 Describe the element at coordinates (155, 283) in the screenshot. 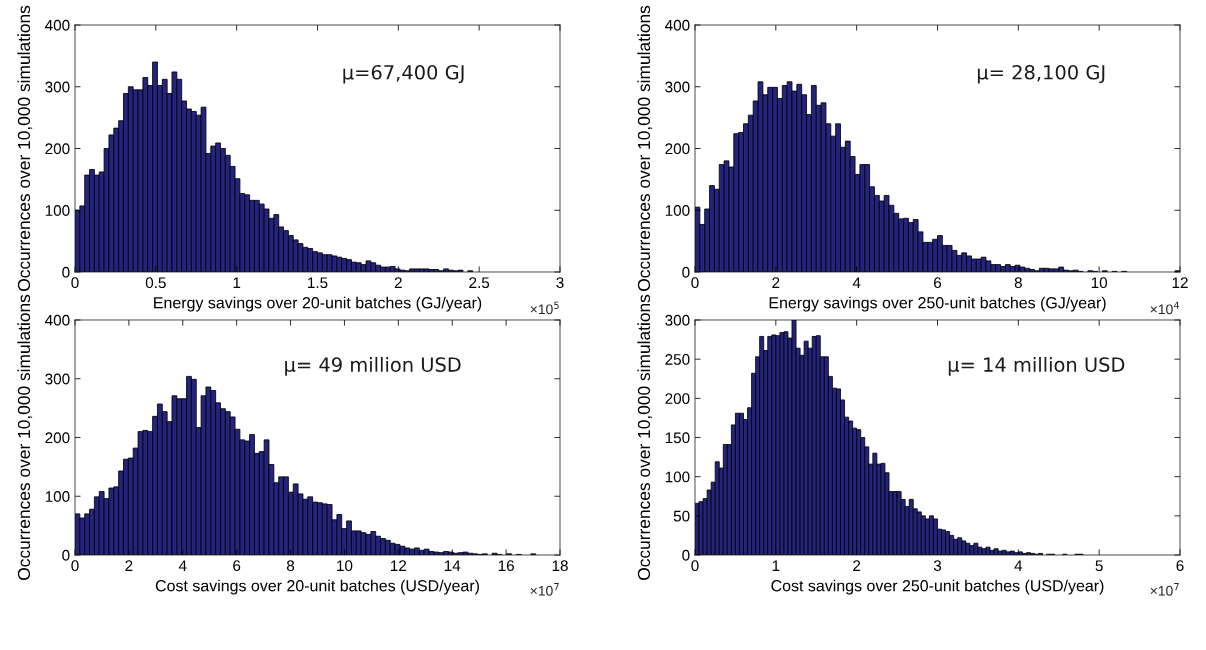

I see `x-tick-label: 0.5` at that location.